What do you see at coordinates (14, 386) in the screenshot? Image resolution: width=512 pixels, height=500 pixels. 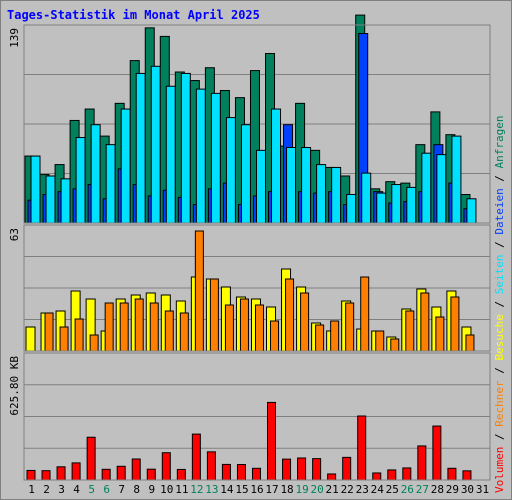 I see `y-max-label-bottom: 625.80 KB` at bounding box center [14, 386].